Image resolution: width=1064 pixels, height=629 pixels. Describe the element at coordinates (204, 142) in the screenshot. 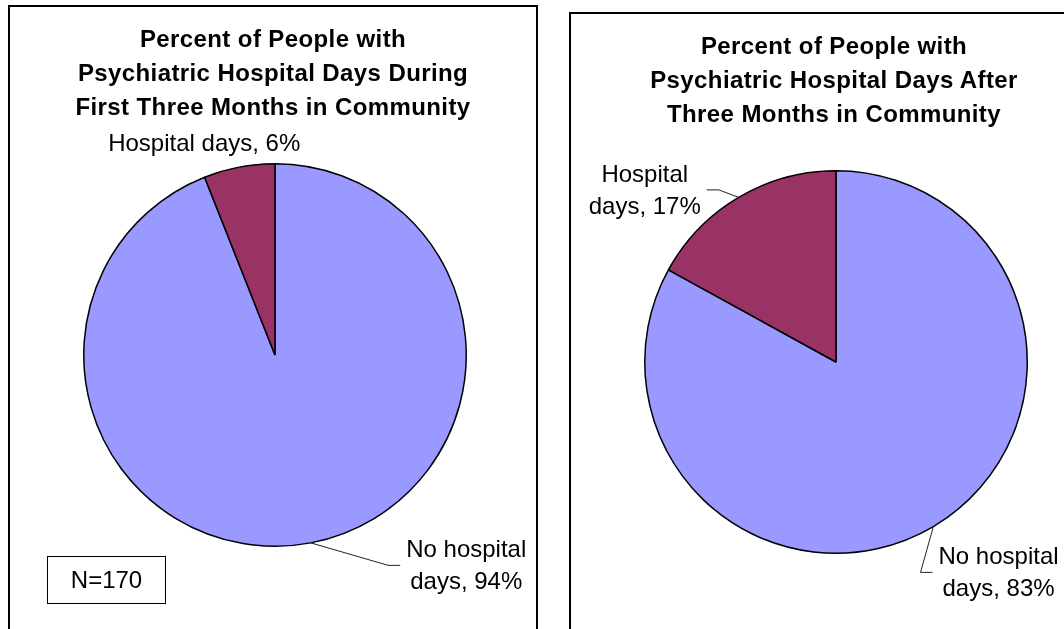

I see `slice-label: Hospital days, 6%` at that location.